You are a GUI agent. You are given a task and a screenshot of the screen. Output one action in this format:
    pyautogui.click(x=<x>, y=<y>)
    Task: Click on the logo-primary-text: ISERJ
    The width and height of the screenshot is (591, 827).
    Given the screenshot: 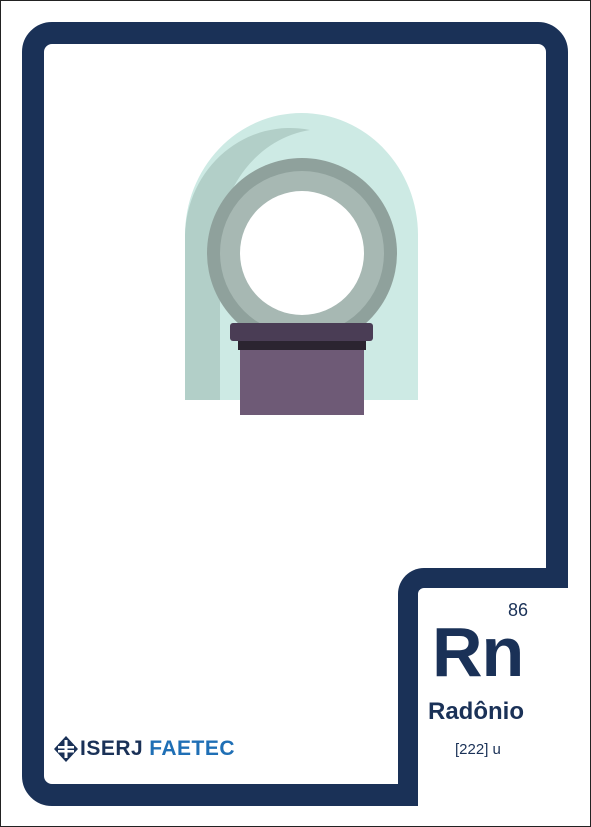 What is the action you would take?
    pyautogui.click(x=112, y=748)
    